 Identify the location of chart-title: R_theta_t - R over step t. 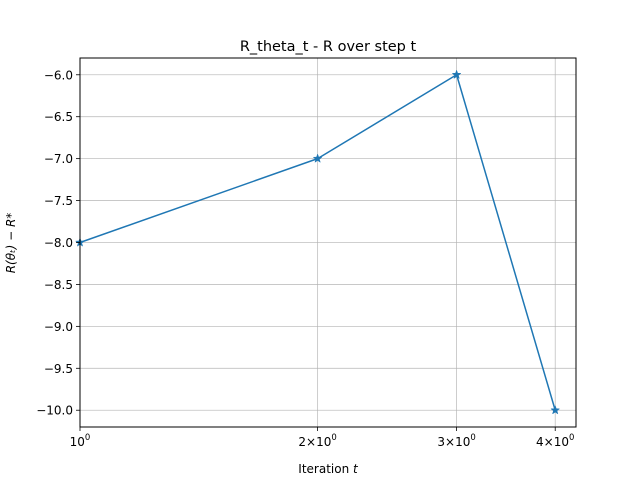
(328, 47).